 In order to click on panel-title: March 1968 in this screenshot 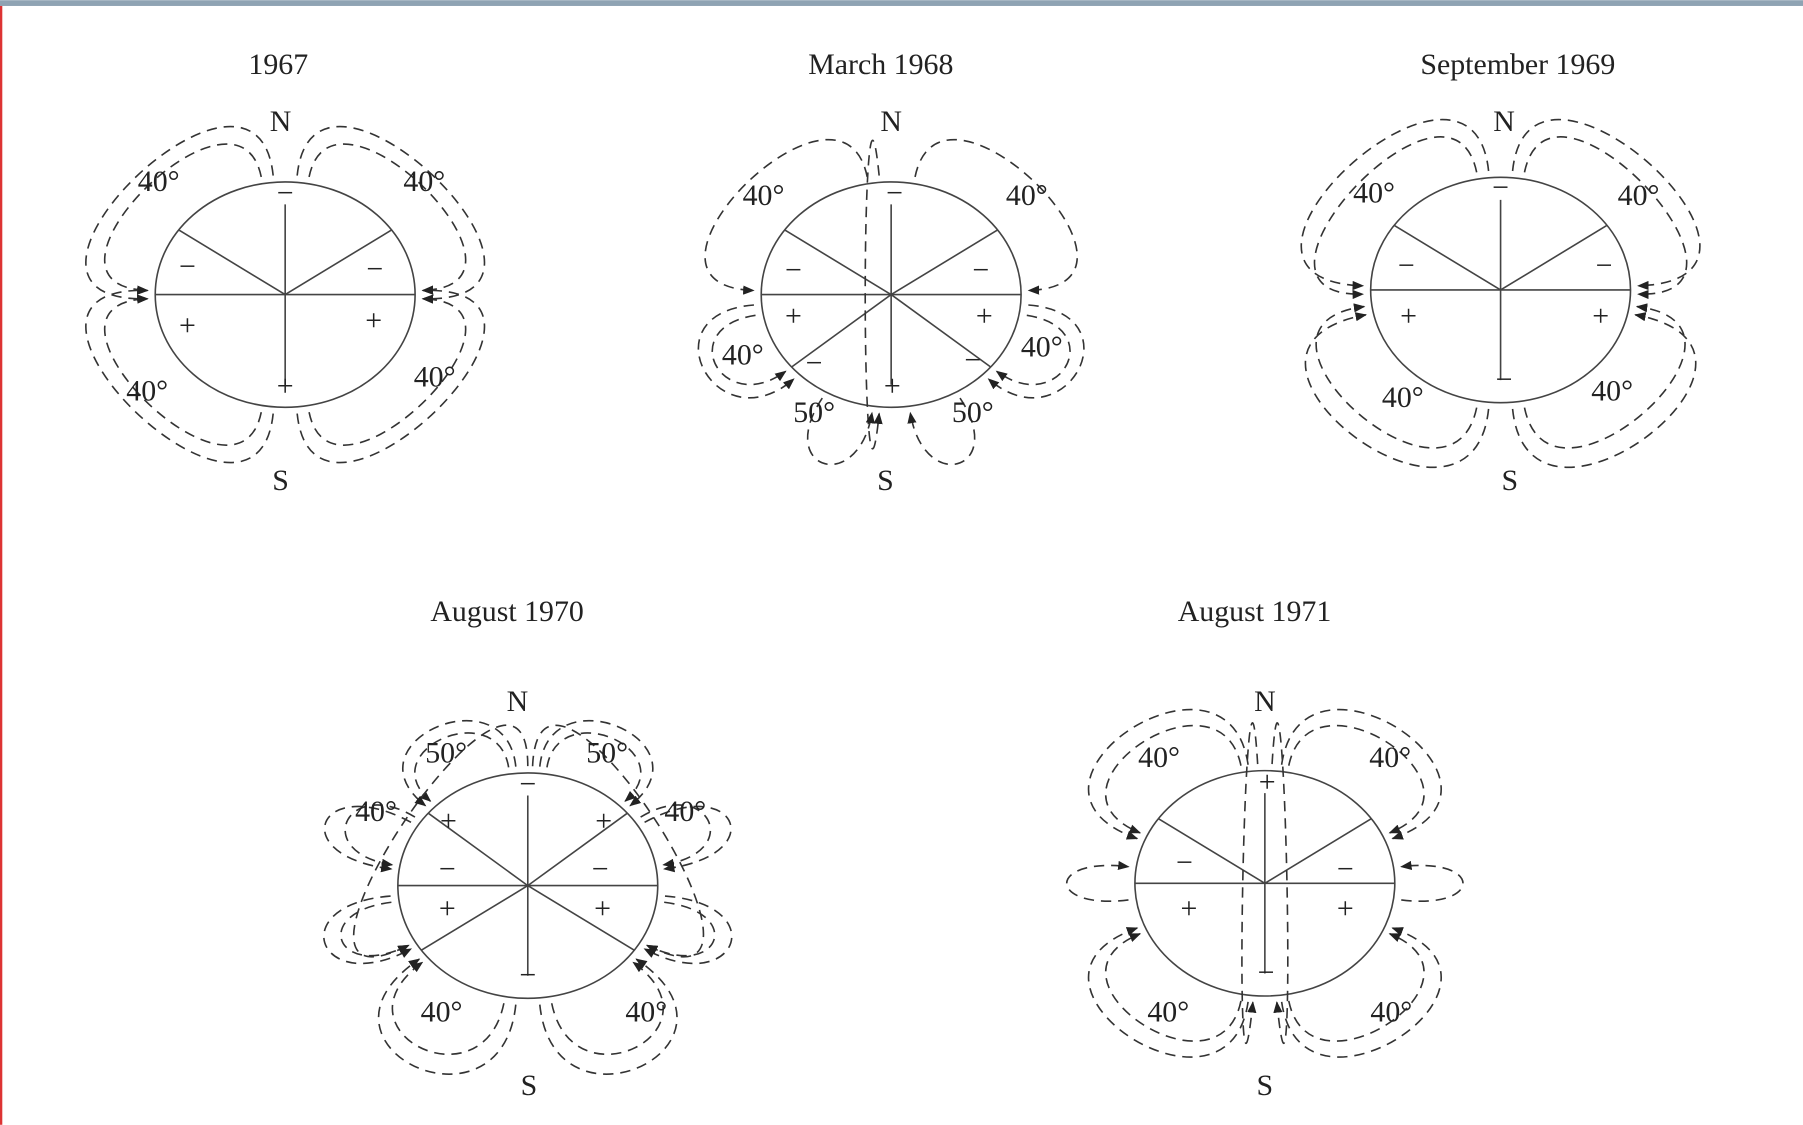, I will do `click(880, 64)`.